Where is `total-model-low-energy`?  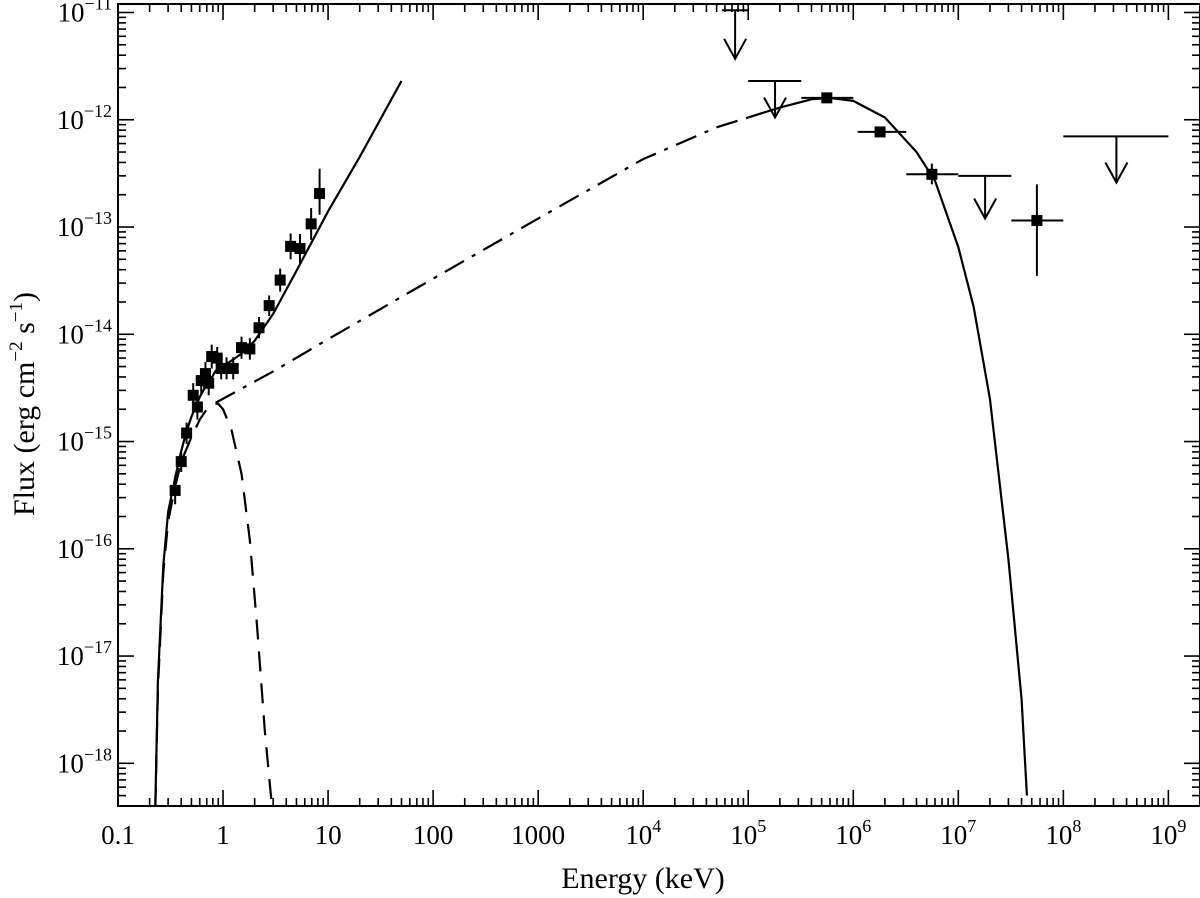 total-model-low-energy is located at coordinates (185, 587).